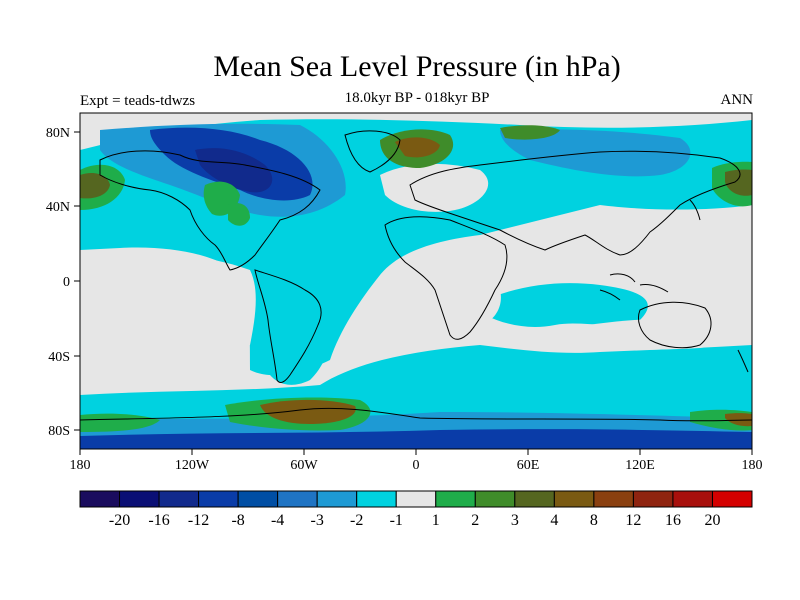  I want to click on coast-north-america, so click(210, 210).